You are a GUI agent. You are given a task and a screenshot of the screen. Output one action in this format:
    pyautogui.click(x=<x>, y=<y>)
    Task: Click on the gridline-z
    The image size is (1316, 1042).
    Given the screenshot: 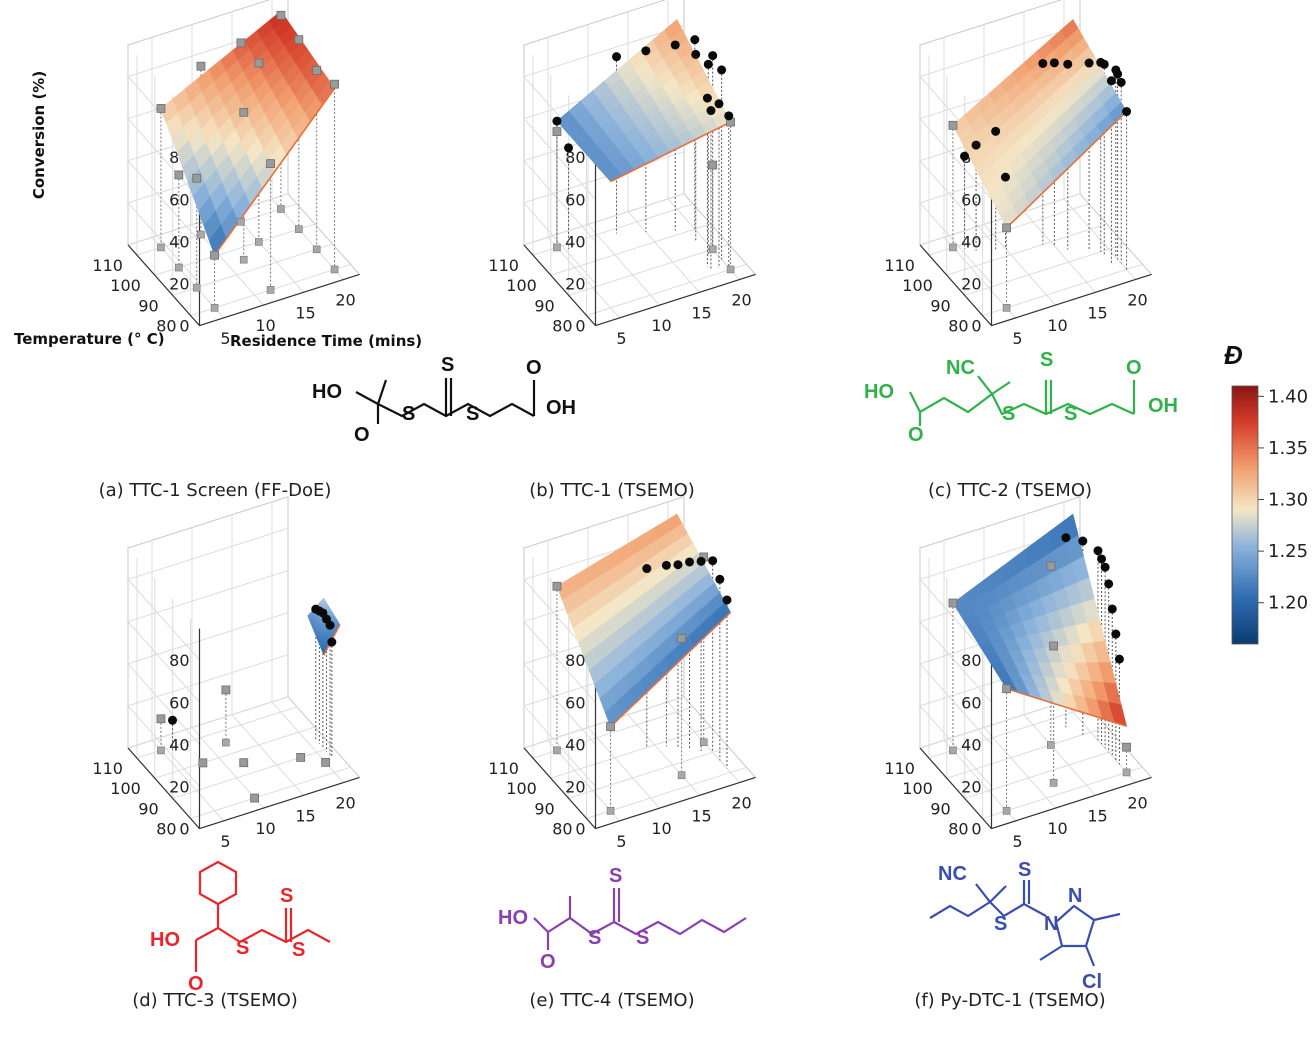 What is the action you would take?
    pyautogui.click(x=208, y=636)
    